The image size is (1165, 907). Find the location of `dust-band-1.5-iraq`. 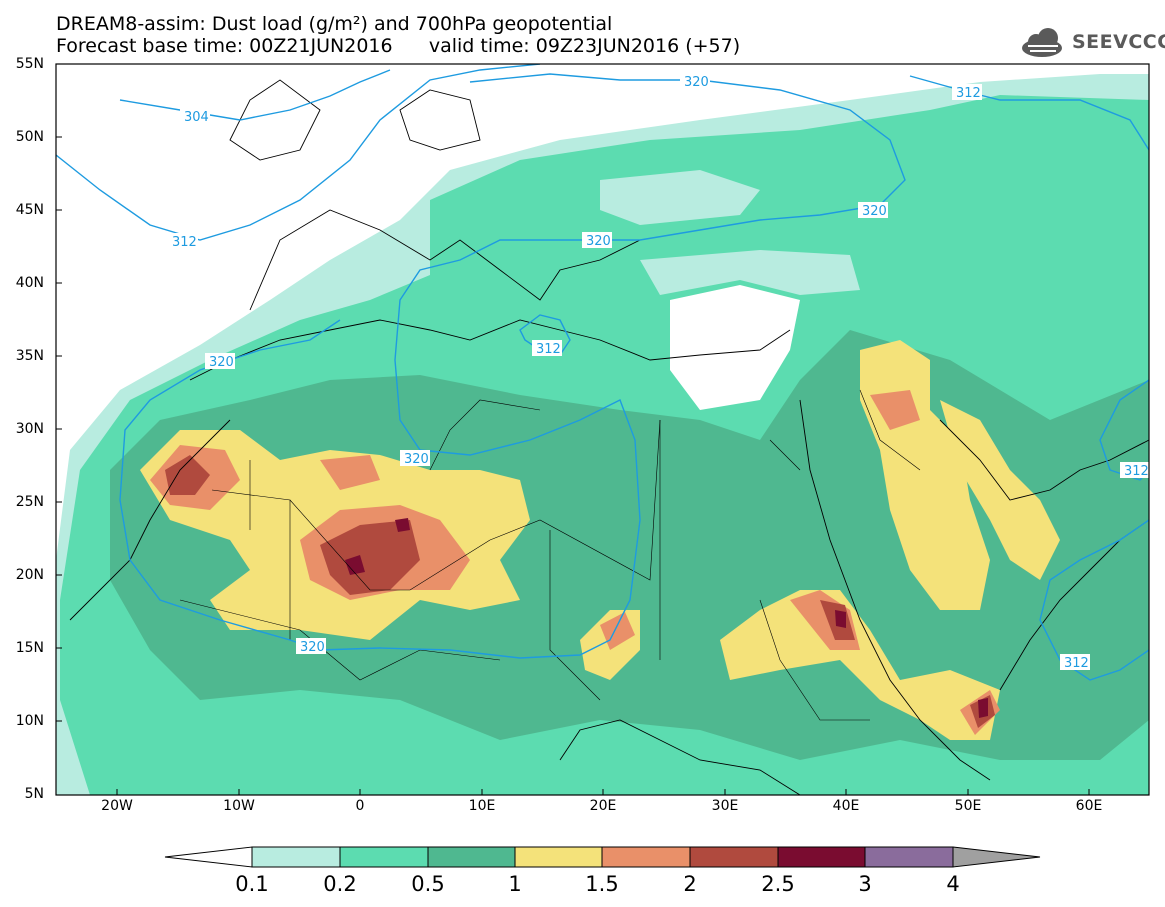

dust-band-1.5-iraq is located at coordinates (895, 410).